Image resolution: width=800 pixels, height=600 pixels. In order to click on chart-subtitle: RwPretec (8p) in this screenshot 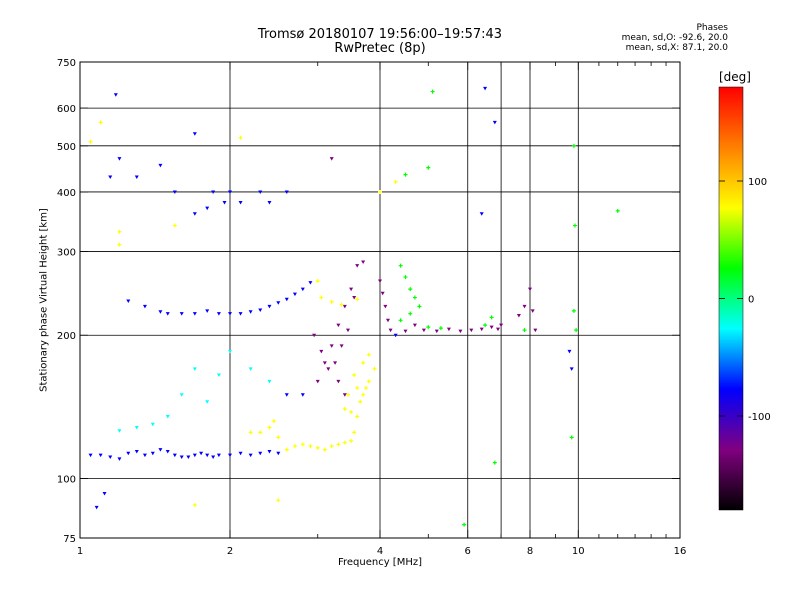, I will do `click(380, 48)`.